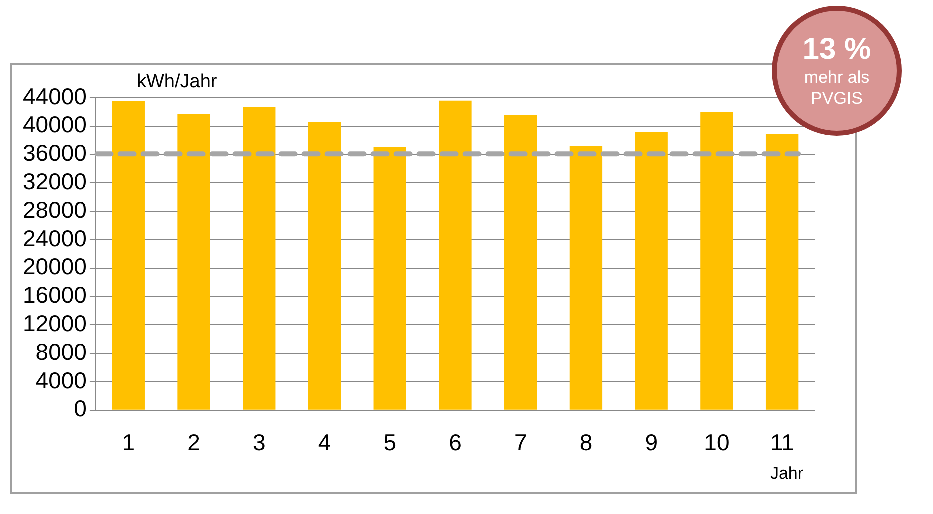 The image size is (933, 514). Describe the element at coordinates (325, 443) in the screenshot. I see `x-tick-label: 4` at that location.